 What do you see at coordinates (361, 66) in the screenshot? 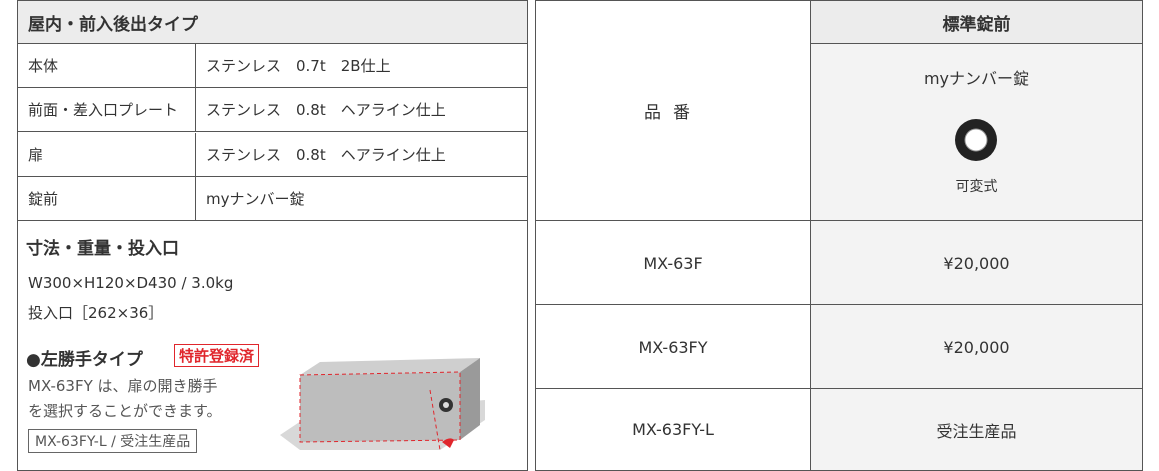
I see `spec-value: ステンレス 0.7t 2B仕上` at bounding box center [361, 66].